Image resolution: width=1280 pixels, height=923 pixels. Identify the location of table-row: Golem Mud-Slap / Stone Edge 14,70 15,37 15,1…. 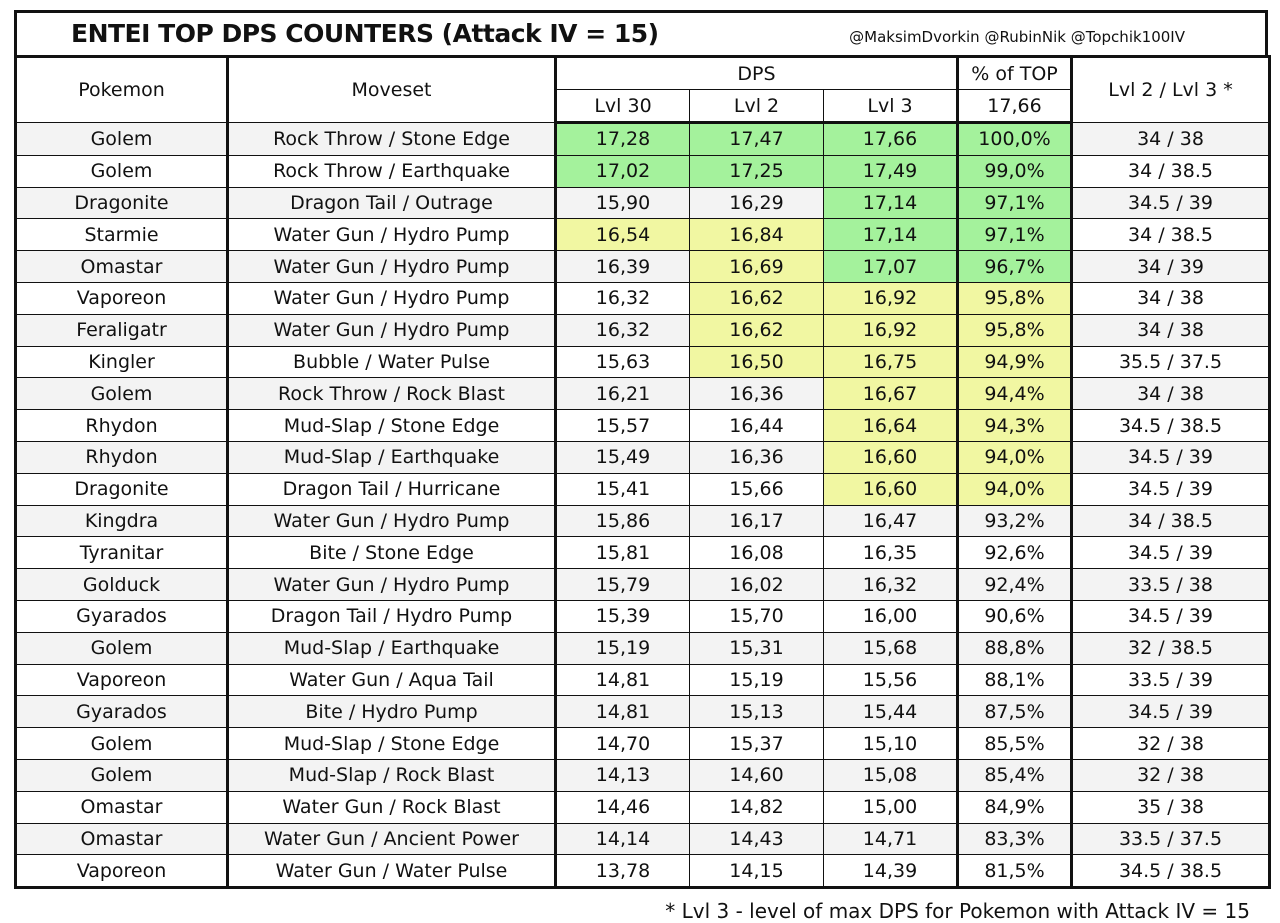
(642, 743).